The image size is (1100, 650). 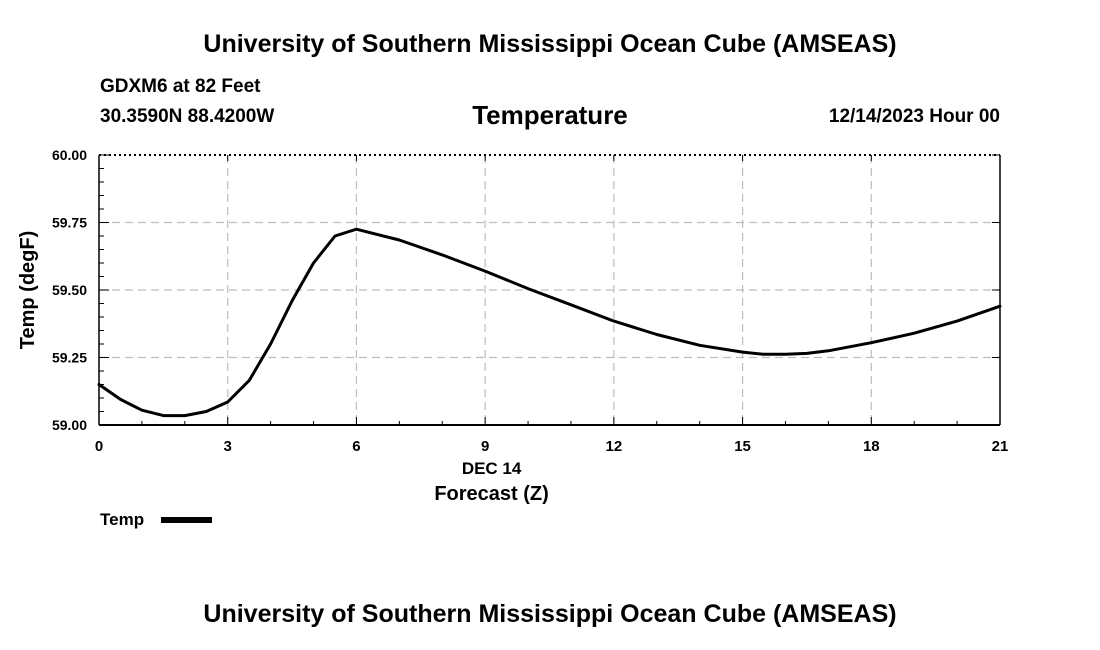 I want to click on x-tick-label: 6, so click(x=356, y=446).